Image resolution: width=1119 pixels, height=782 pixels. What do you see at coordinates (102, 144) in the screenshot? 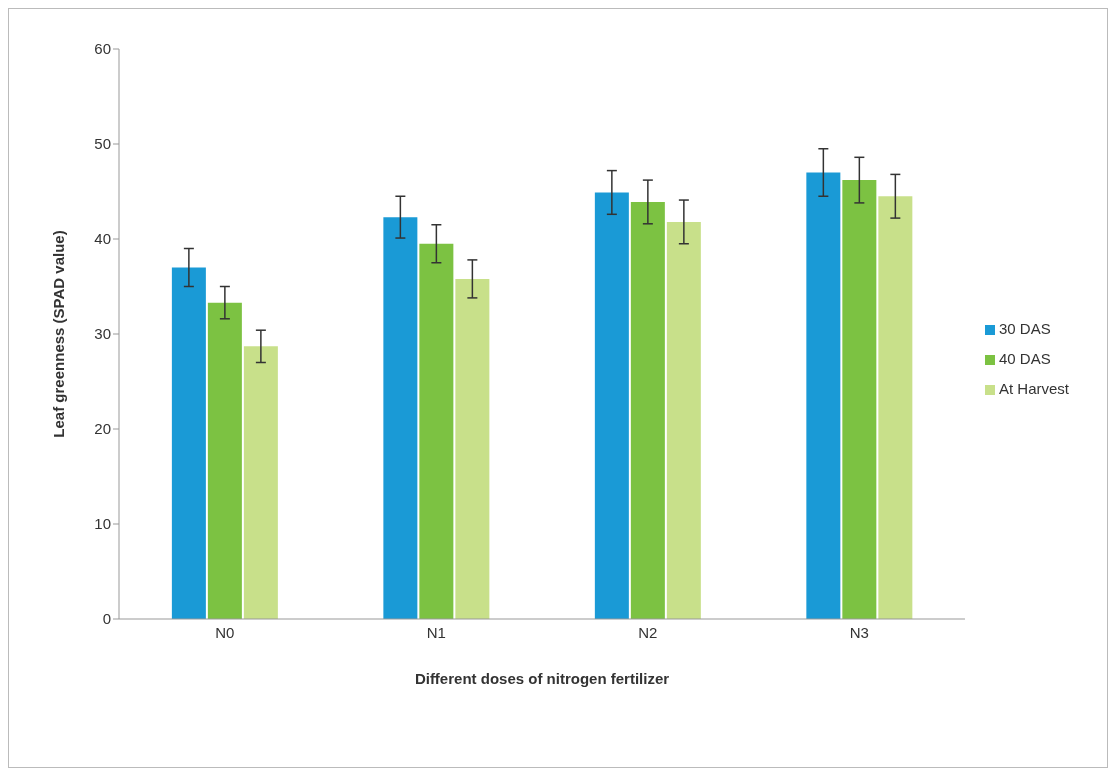
I see `y-tick-label: 50` at bounding box center [102, 144].